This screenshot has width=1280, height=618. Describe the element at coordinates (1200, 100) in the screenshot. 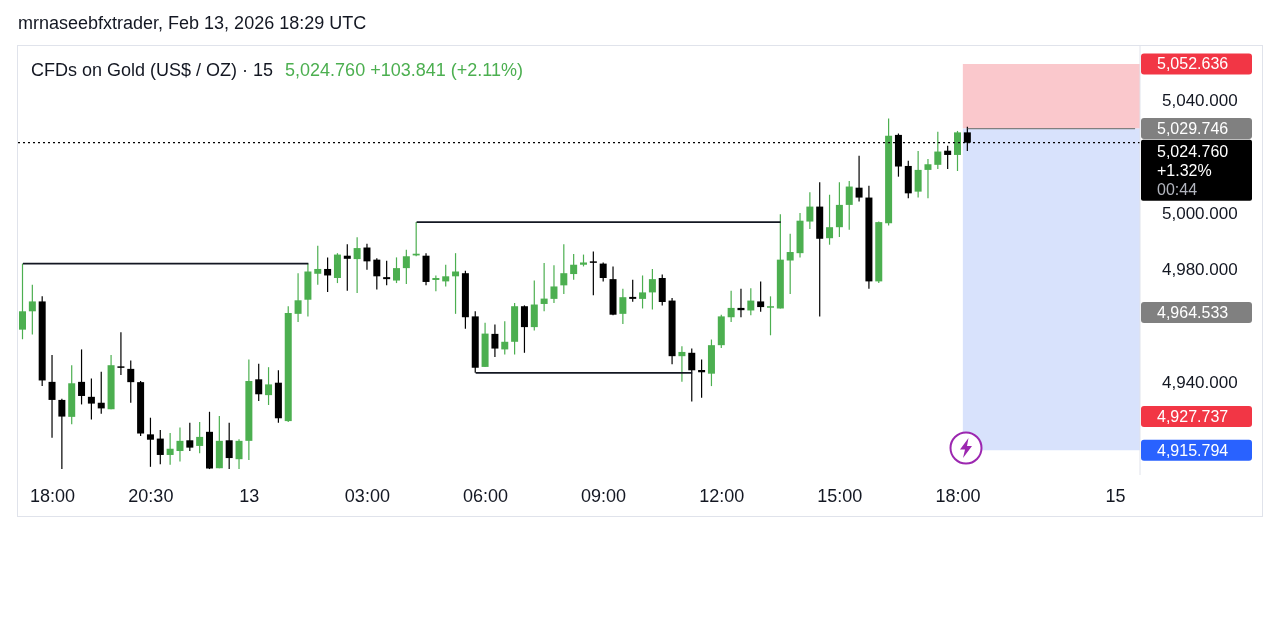

I see `y-tick-label: 5,040.000` at that location.